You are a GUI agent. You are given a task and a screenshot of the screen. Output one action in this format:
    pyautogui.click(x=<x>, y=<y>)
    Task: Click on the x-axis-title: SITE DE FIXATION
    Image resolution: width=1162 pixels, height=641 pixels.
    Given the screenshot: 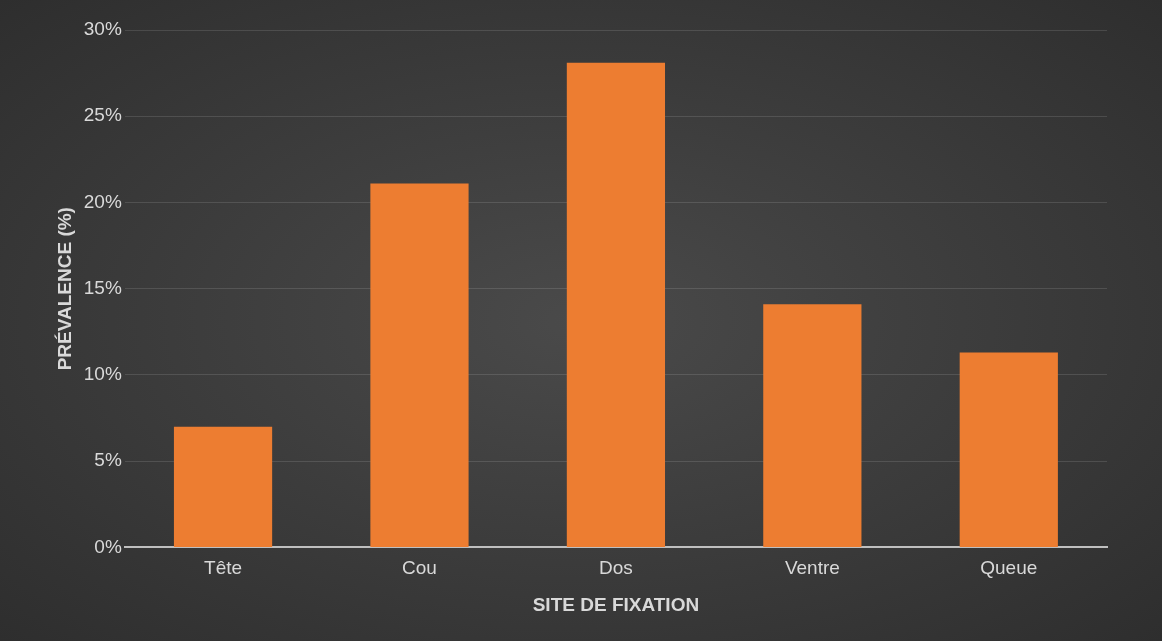 What is the action you would take?
    pyautogui.click(x=616, y=604)
    